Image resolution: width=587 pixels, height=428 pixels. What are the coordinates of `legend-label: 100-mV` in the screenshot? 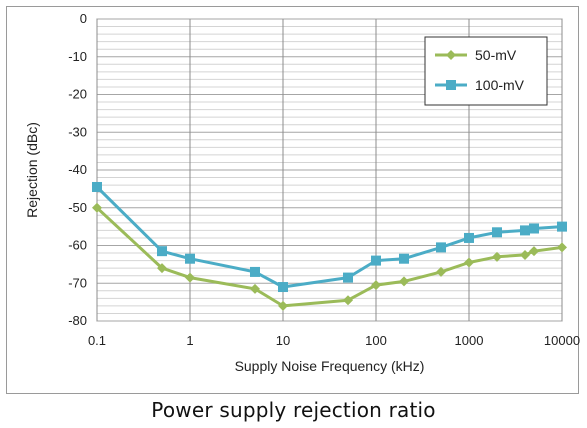 It's located at (500, 85).